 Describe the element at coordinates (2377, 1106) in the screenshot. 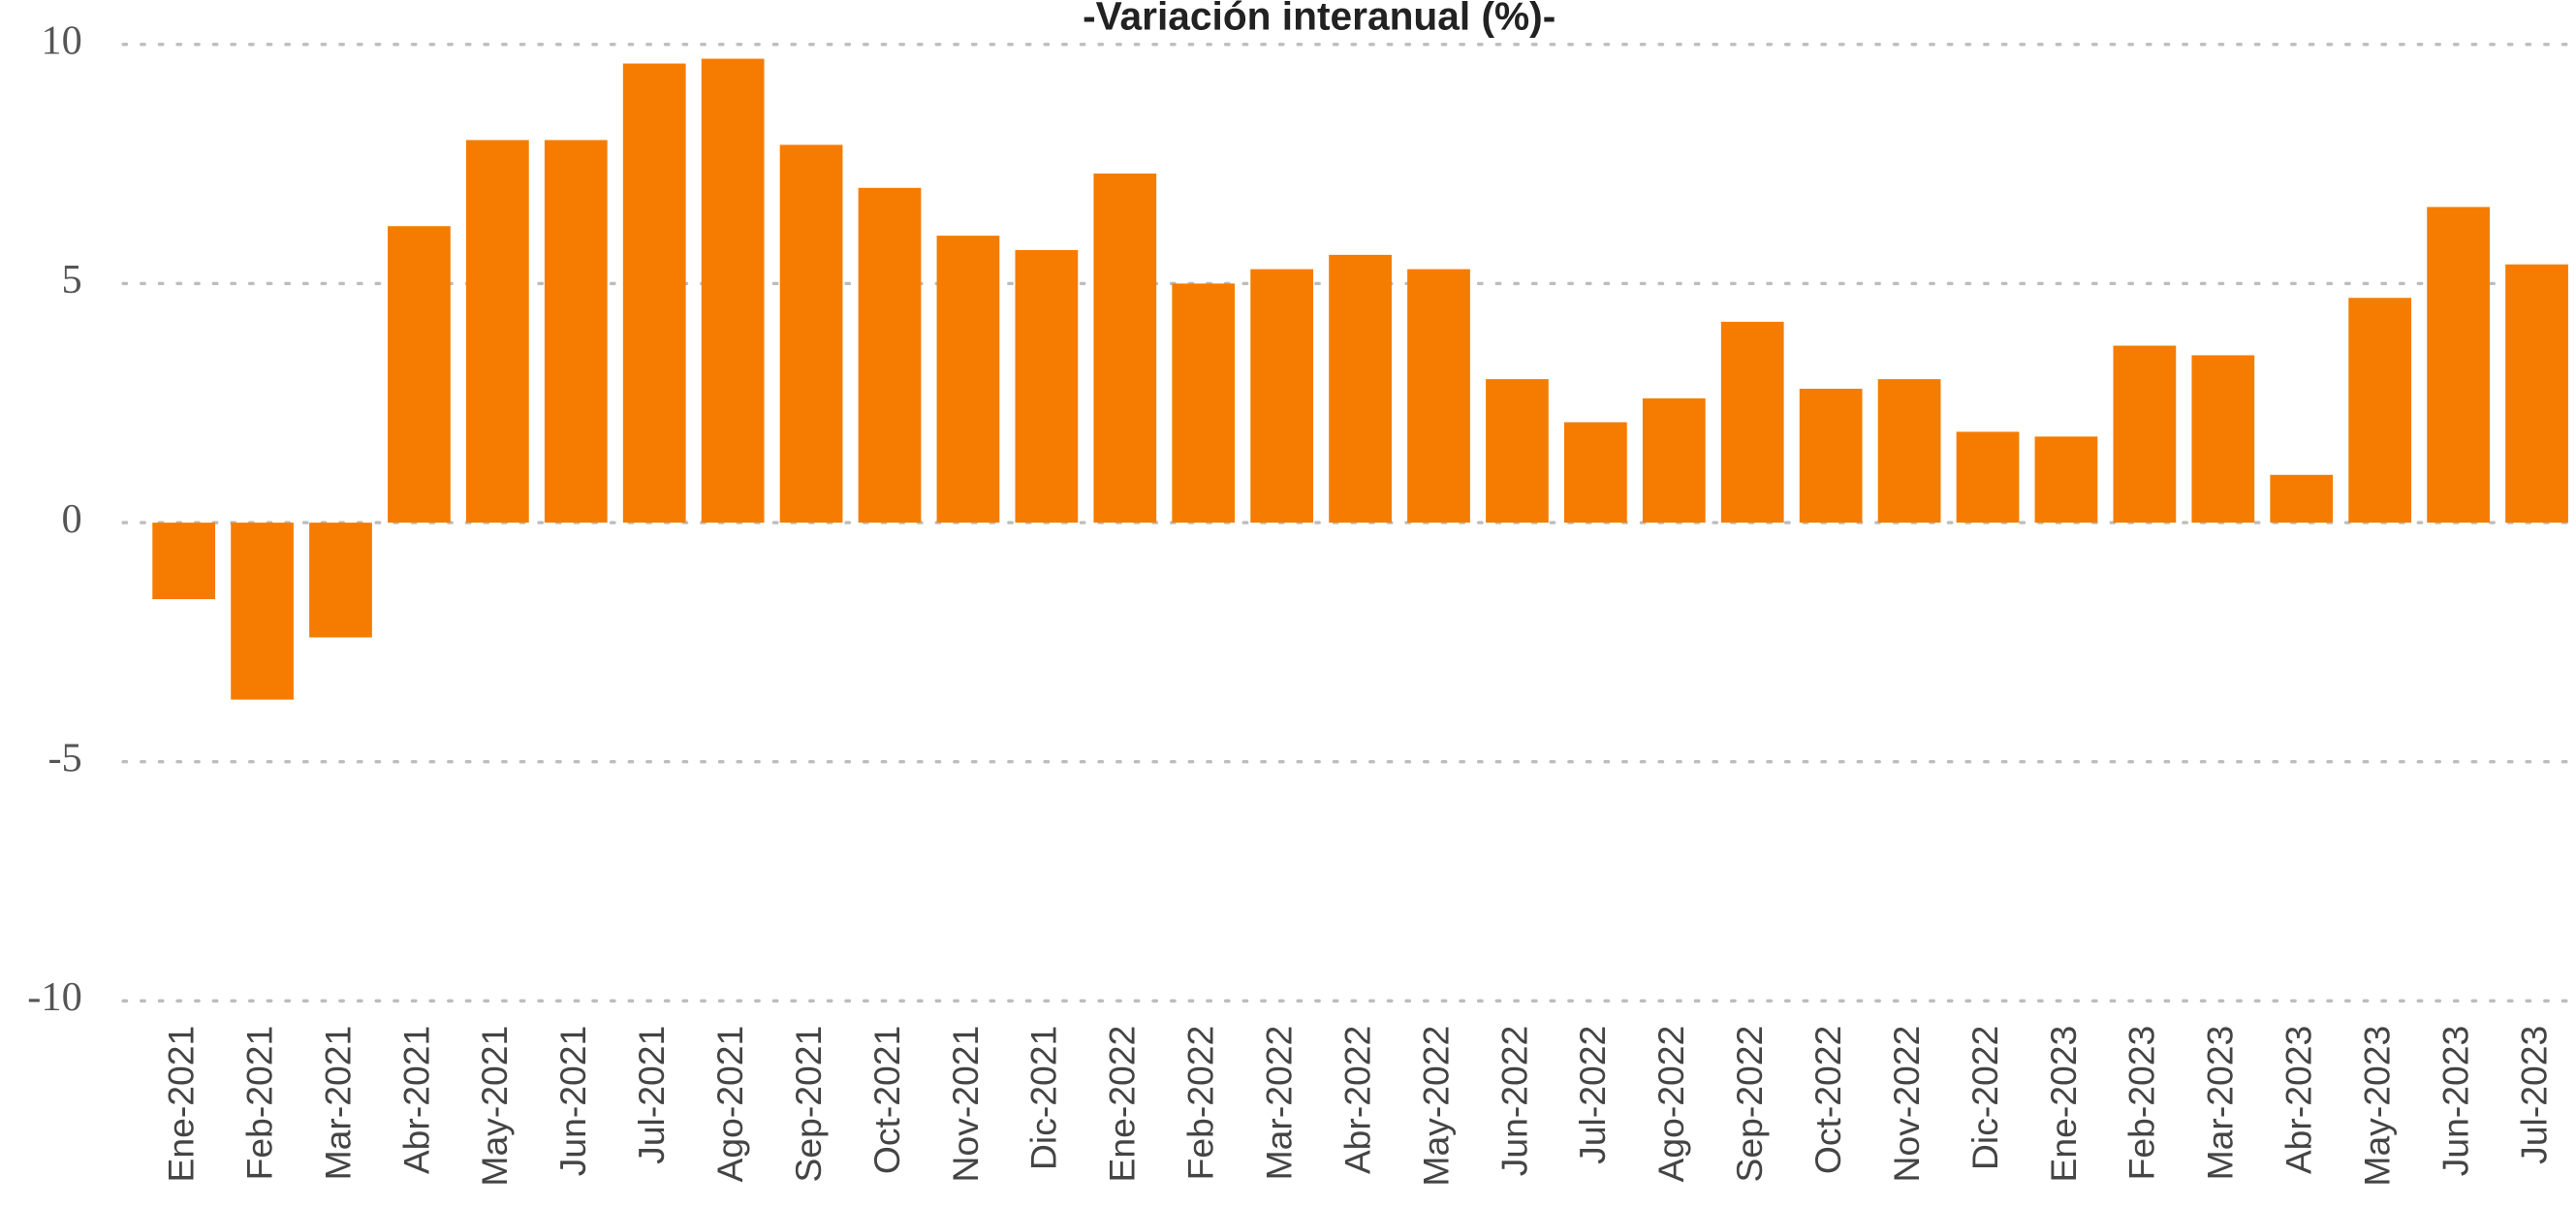

I see `x-tick-label: May-2023` at that location.